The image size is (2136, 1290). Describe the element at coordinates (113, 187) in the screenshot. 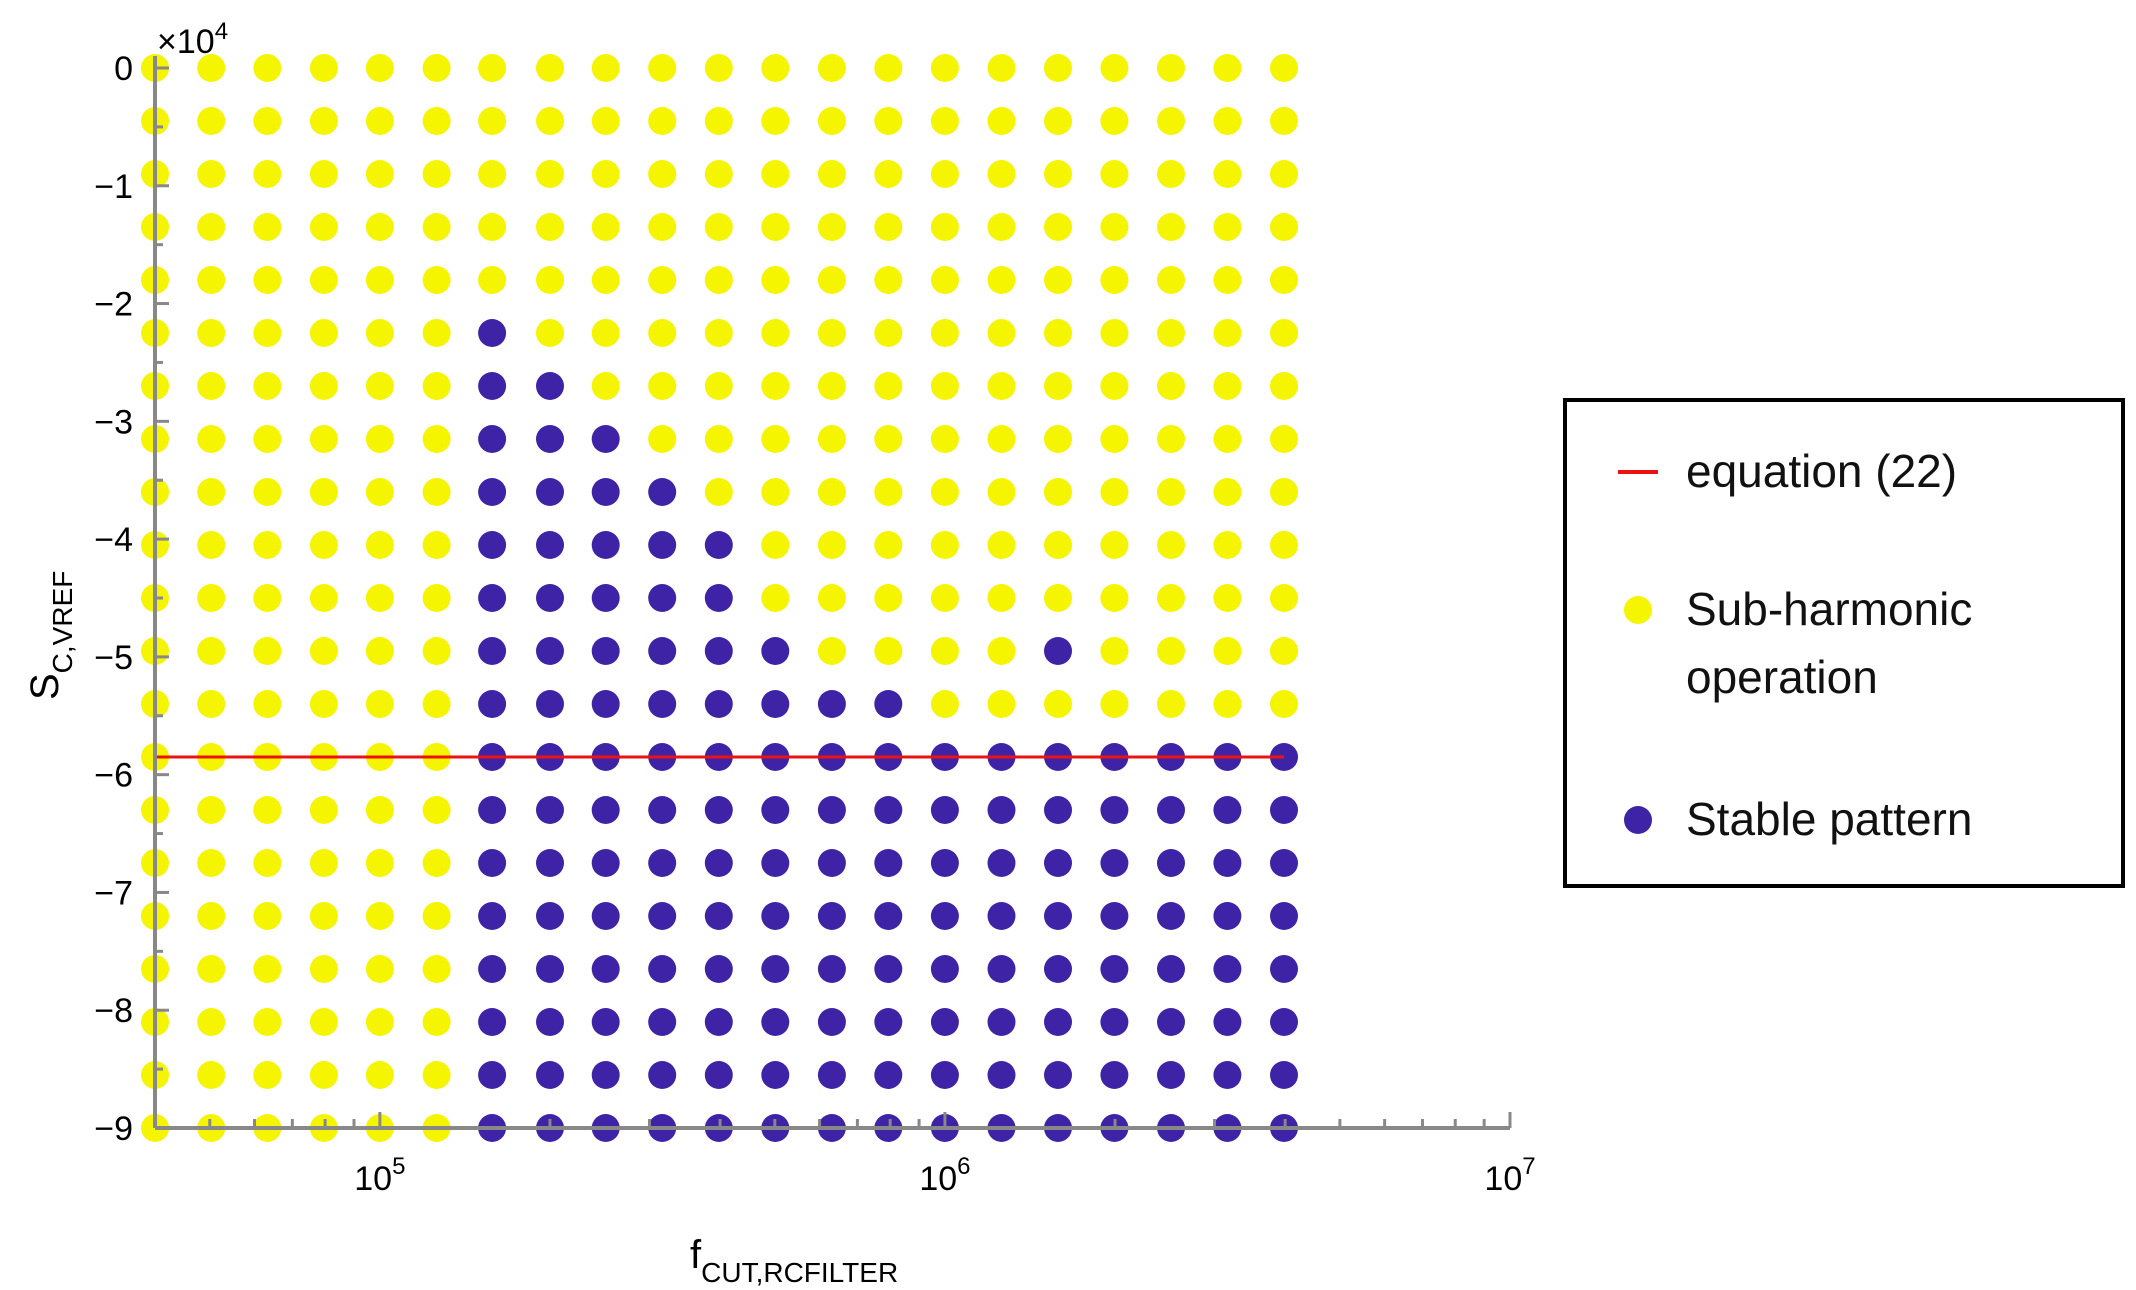

I see `y-tick-label: −1` at that location.